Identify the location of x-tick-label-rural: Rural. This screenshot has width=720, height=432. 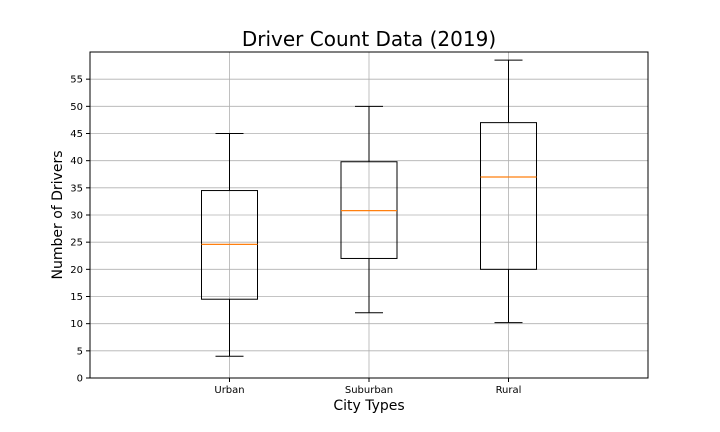
(509, 390).